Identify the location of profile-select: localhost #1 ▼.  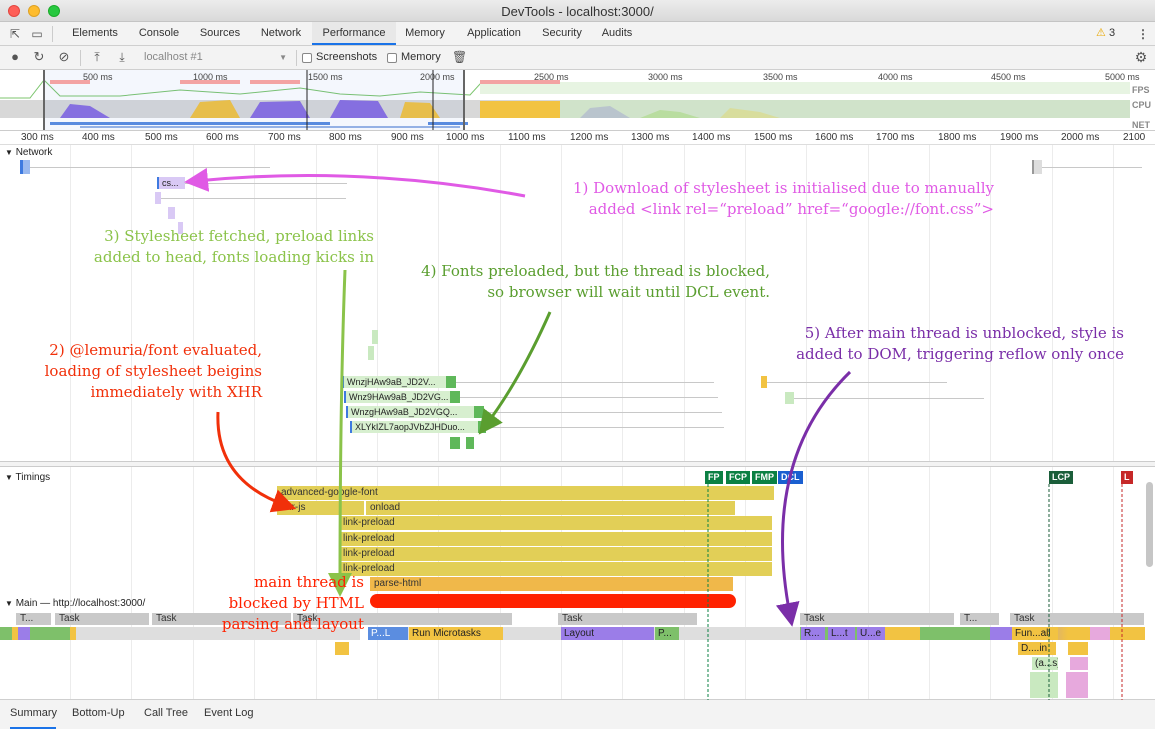
(215, 57).